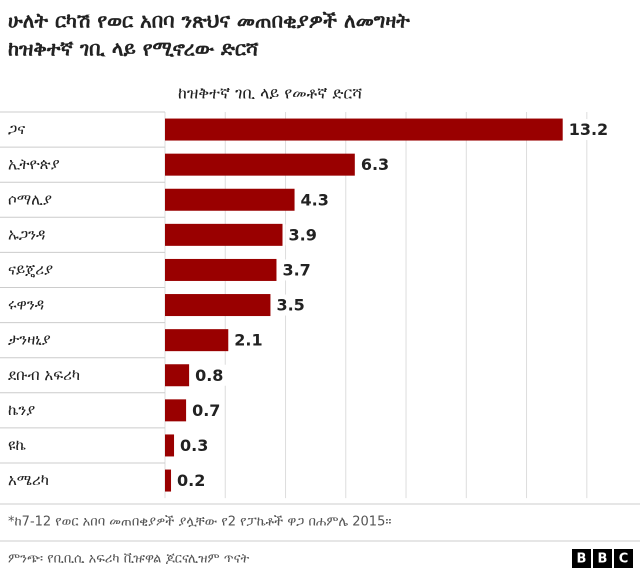 This screenshot has height=574, width=640. I want to click on chart-title: ከዝቅተኛ ገቢ ላይ የሚኖረው ድርሻ, so click(133, 49).